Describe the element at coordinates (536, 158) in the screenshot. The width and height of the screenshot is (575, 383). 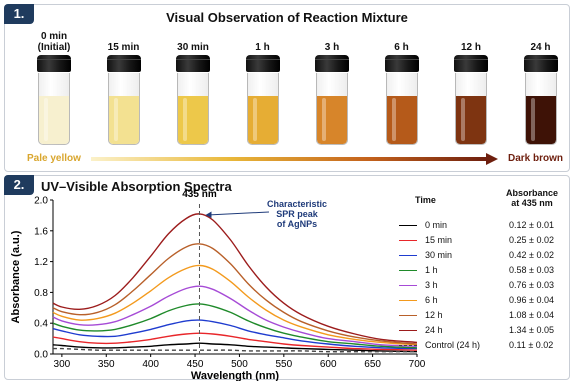
I see `gradient-end-label: Dark brown` at that location.